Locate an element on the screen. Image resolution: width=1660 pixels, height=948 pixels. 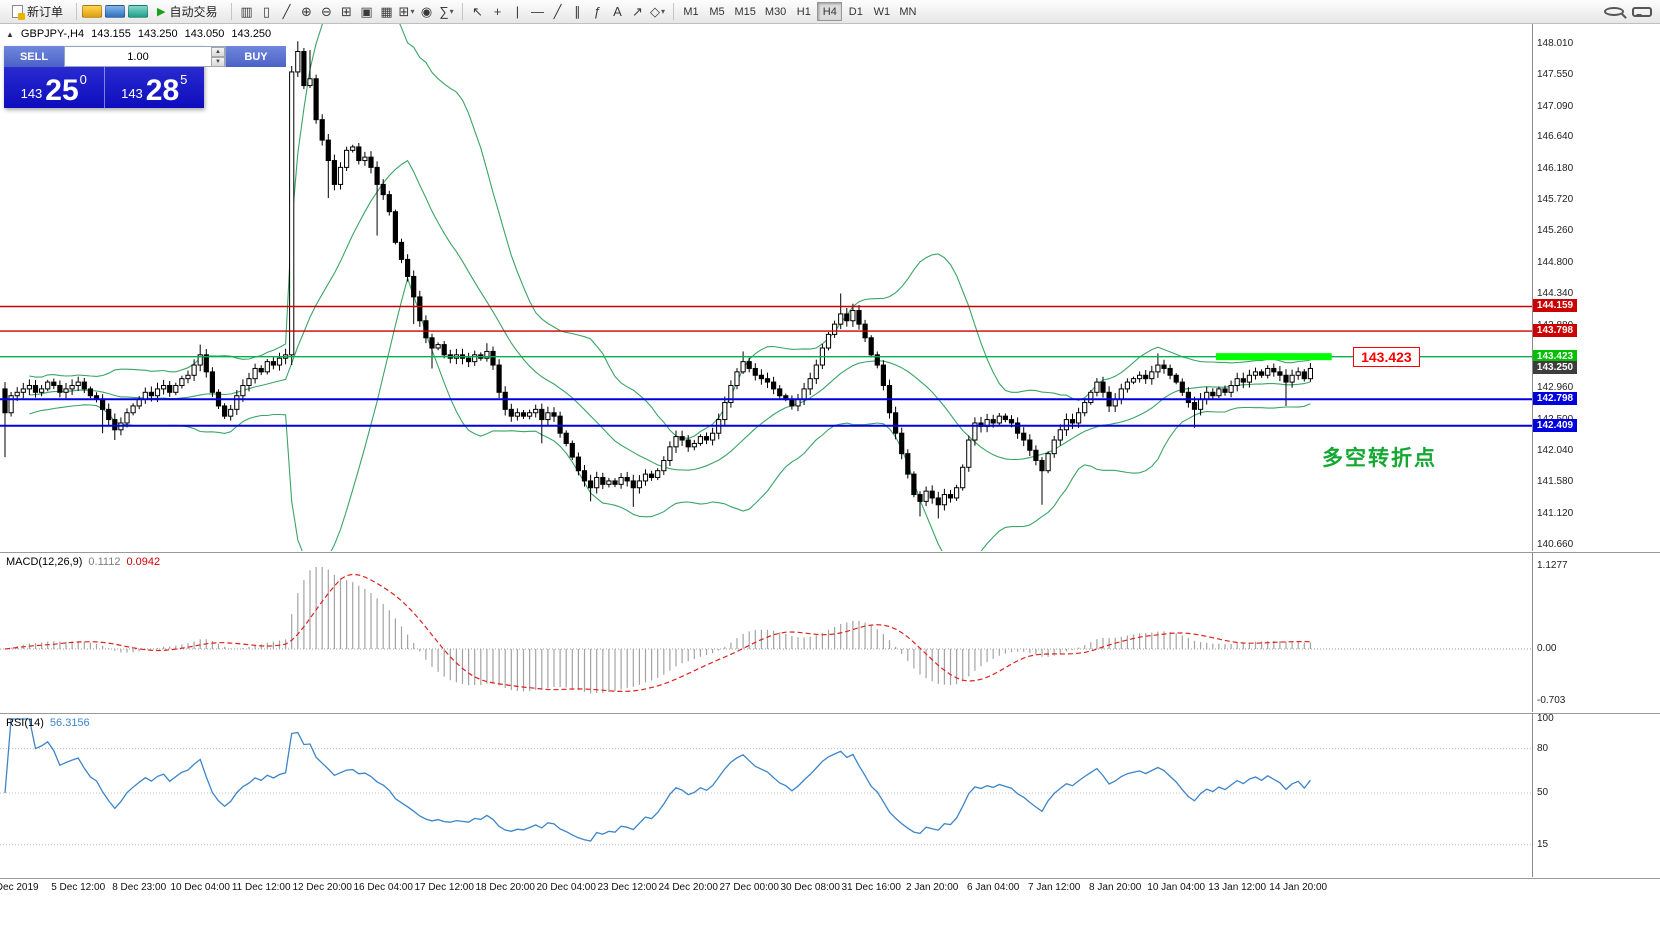
timeframe-m30: M30 is located at coordinates (775, 11).